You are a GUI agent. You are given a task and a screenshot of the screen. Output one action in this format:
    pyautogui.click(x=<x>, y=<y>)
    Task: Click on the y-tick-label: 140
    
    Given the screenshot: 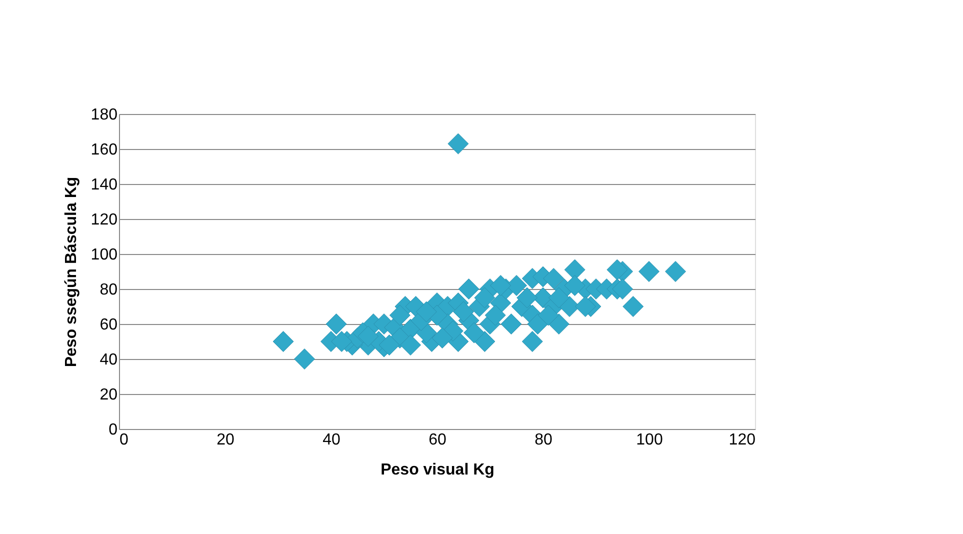 What is the action you would take?
    pyautogui.click(x=104, y=185)
    